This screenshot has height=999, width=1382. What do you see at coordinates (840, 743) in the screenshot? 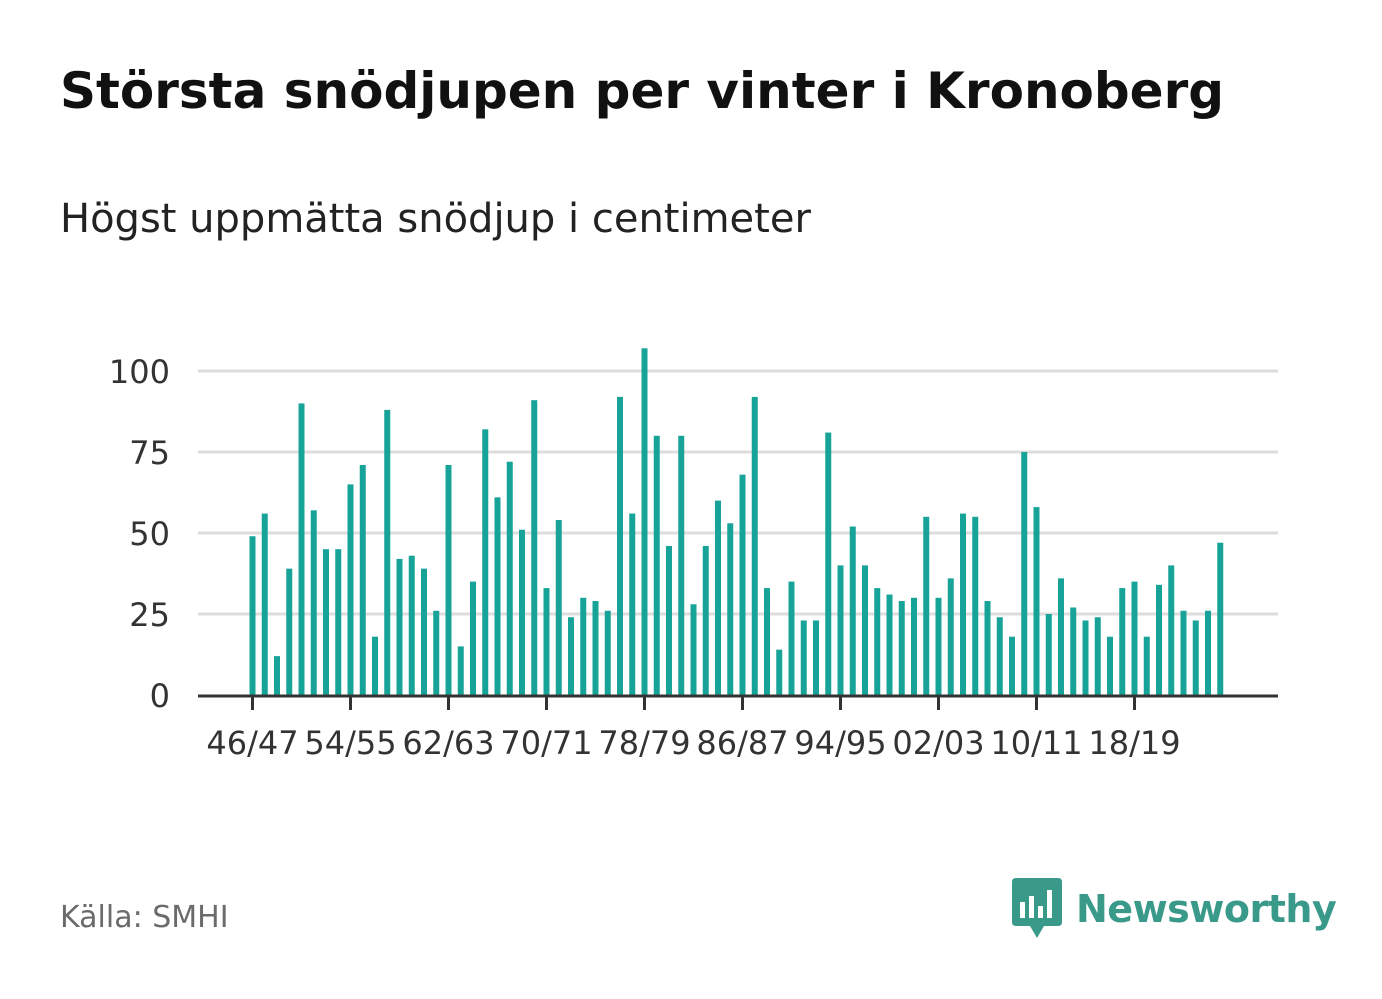
I see `x-tick-label: 94/95` at bounding box center [840, 743].